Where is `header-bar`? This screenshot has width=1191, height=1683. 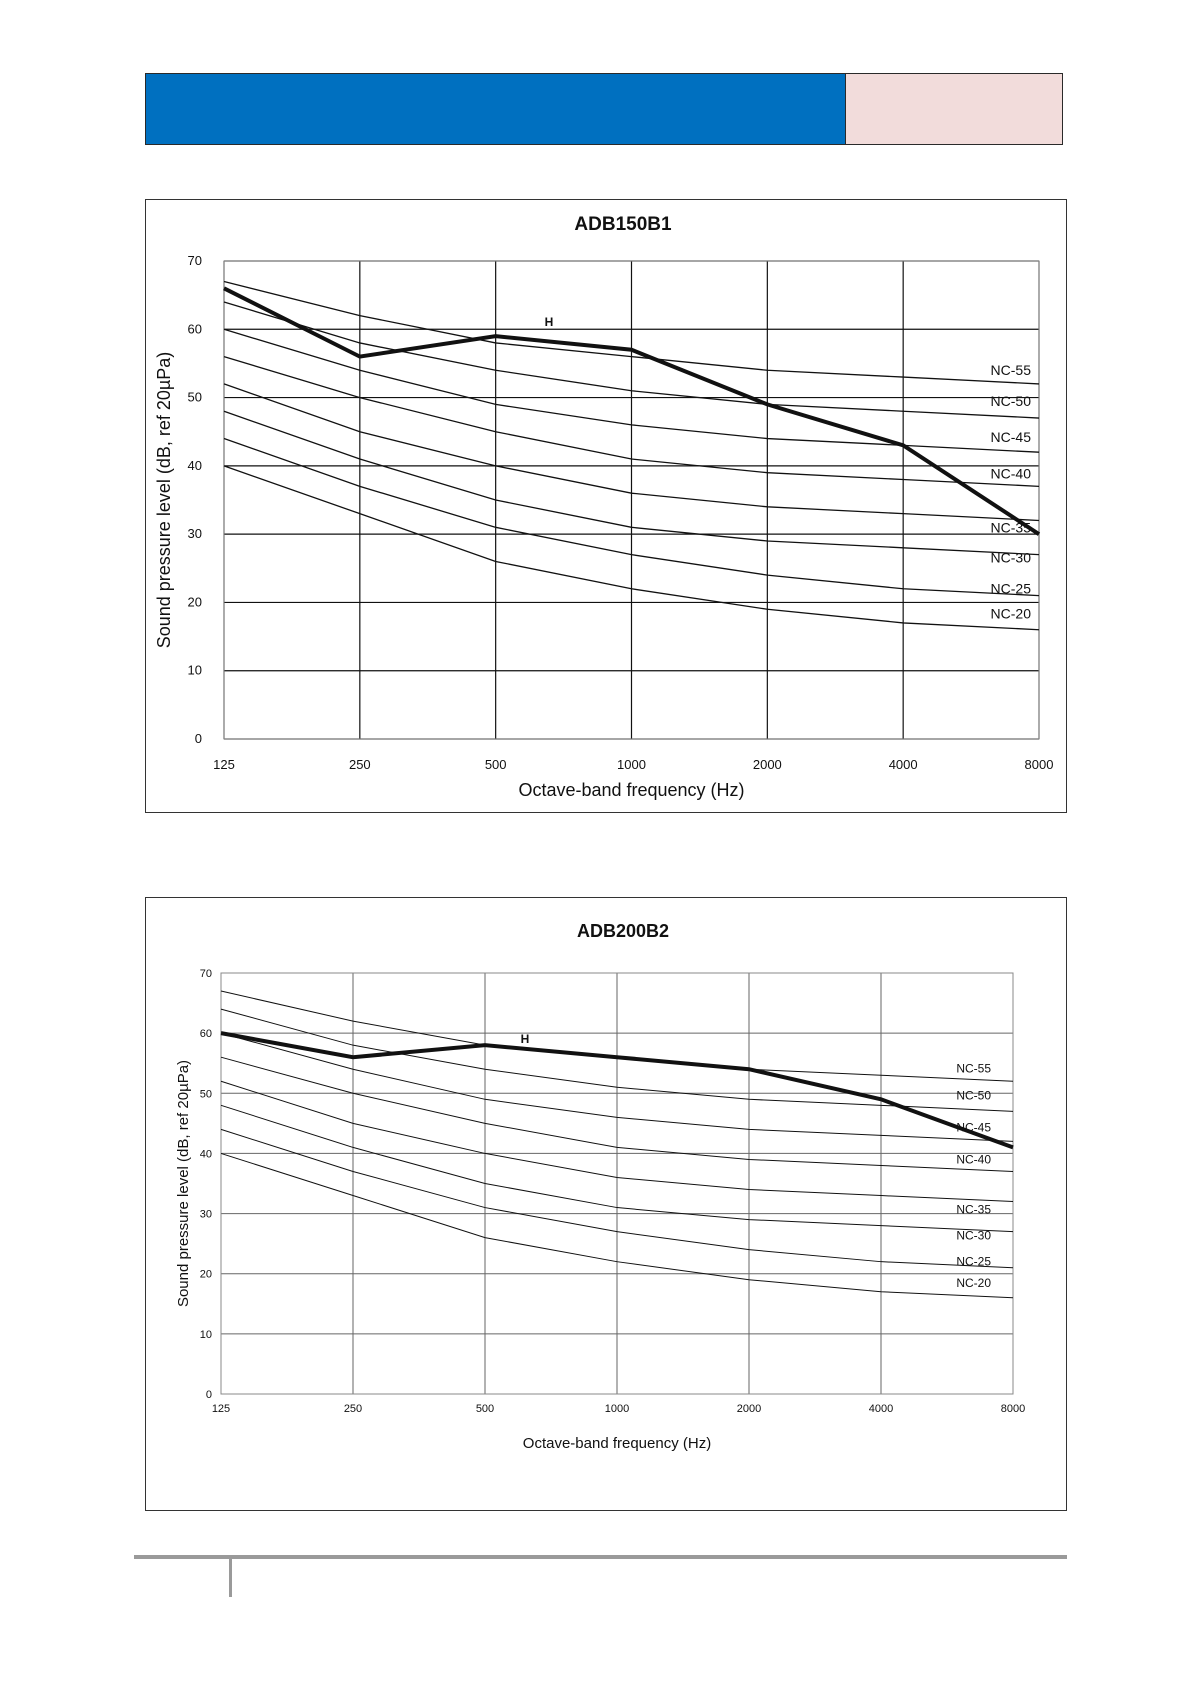 header-bar is located at coordinates (604, 109).